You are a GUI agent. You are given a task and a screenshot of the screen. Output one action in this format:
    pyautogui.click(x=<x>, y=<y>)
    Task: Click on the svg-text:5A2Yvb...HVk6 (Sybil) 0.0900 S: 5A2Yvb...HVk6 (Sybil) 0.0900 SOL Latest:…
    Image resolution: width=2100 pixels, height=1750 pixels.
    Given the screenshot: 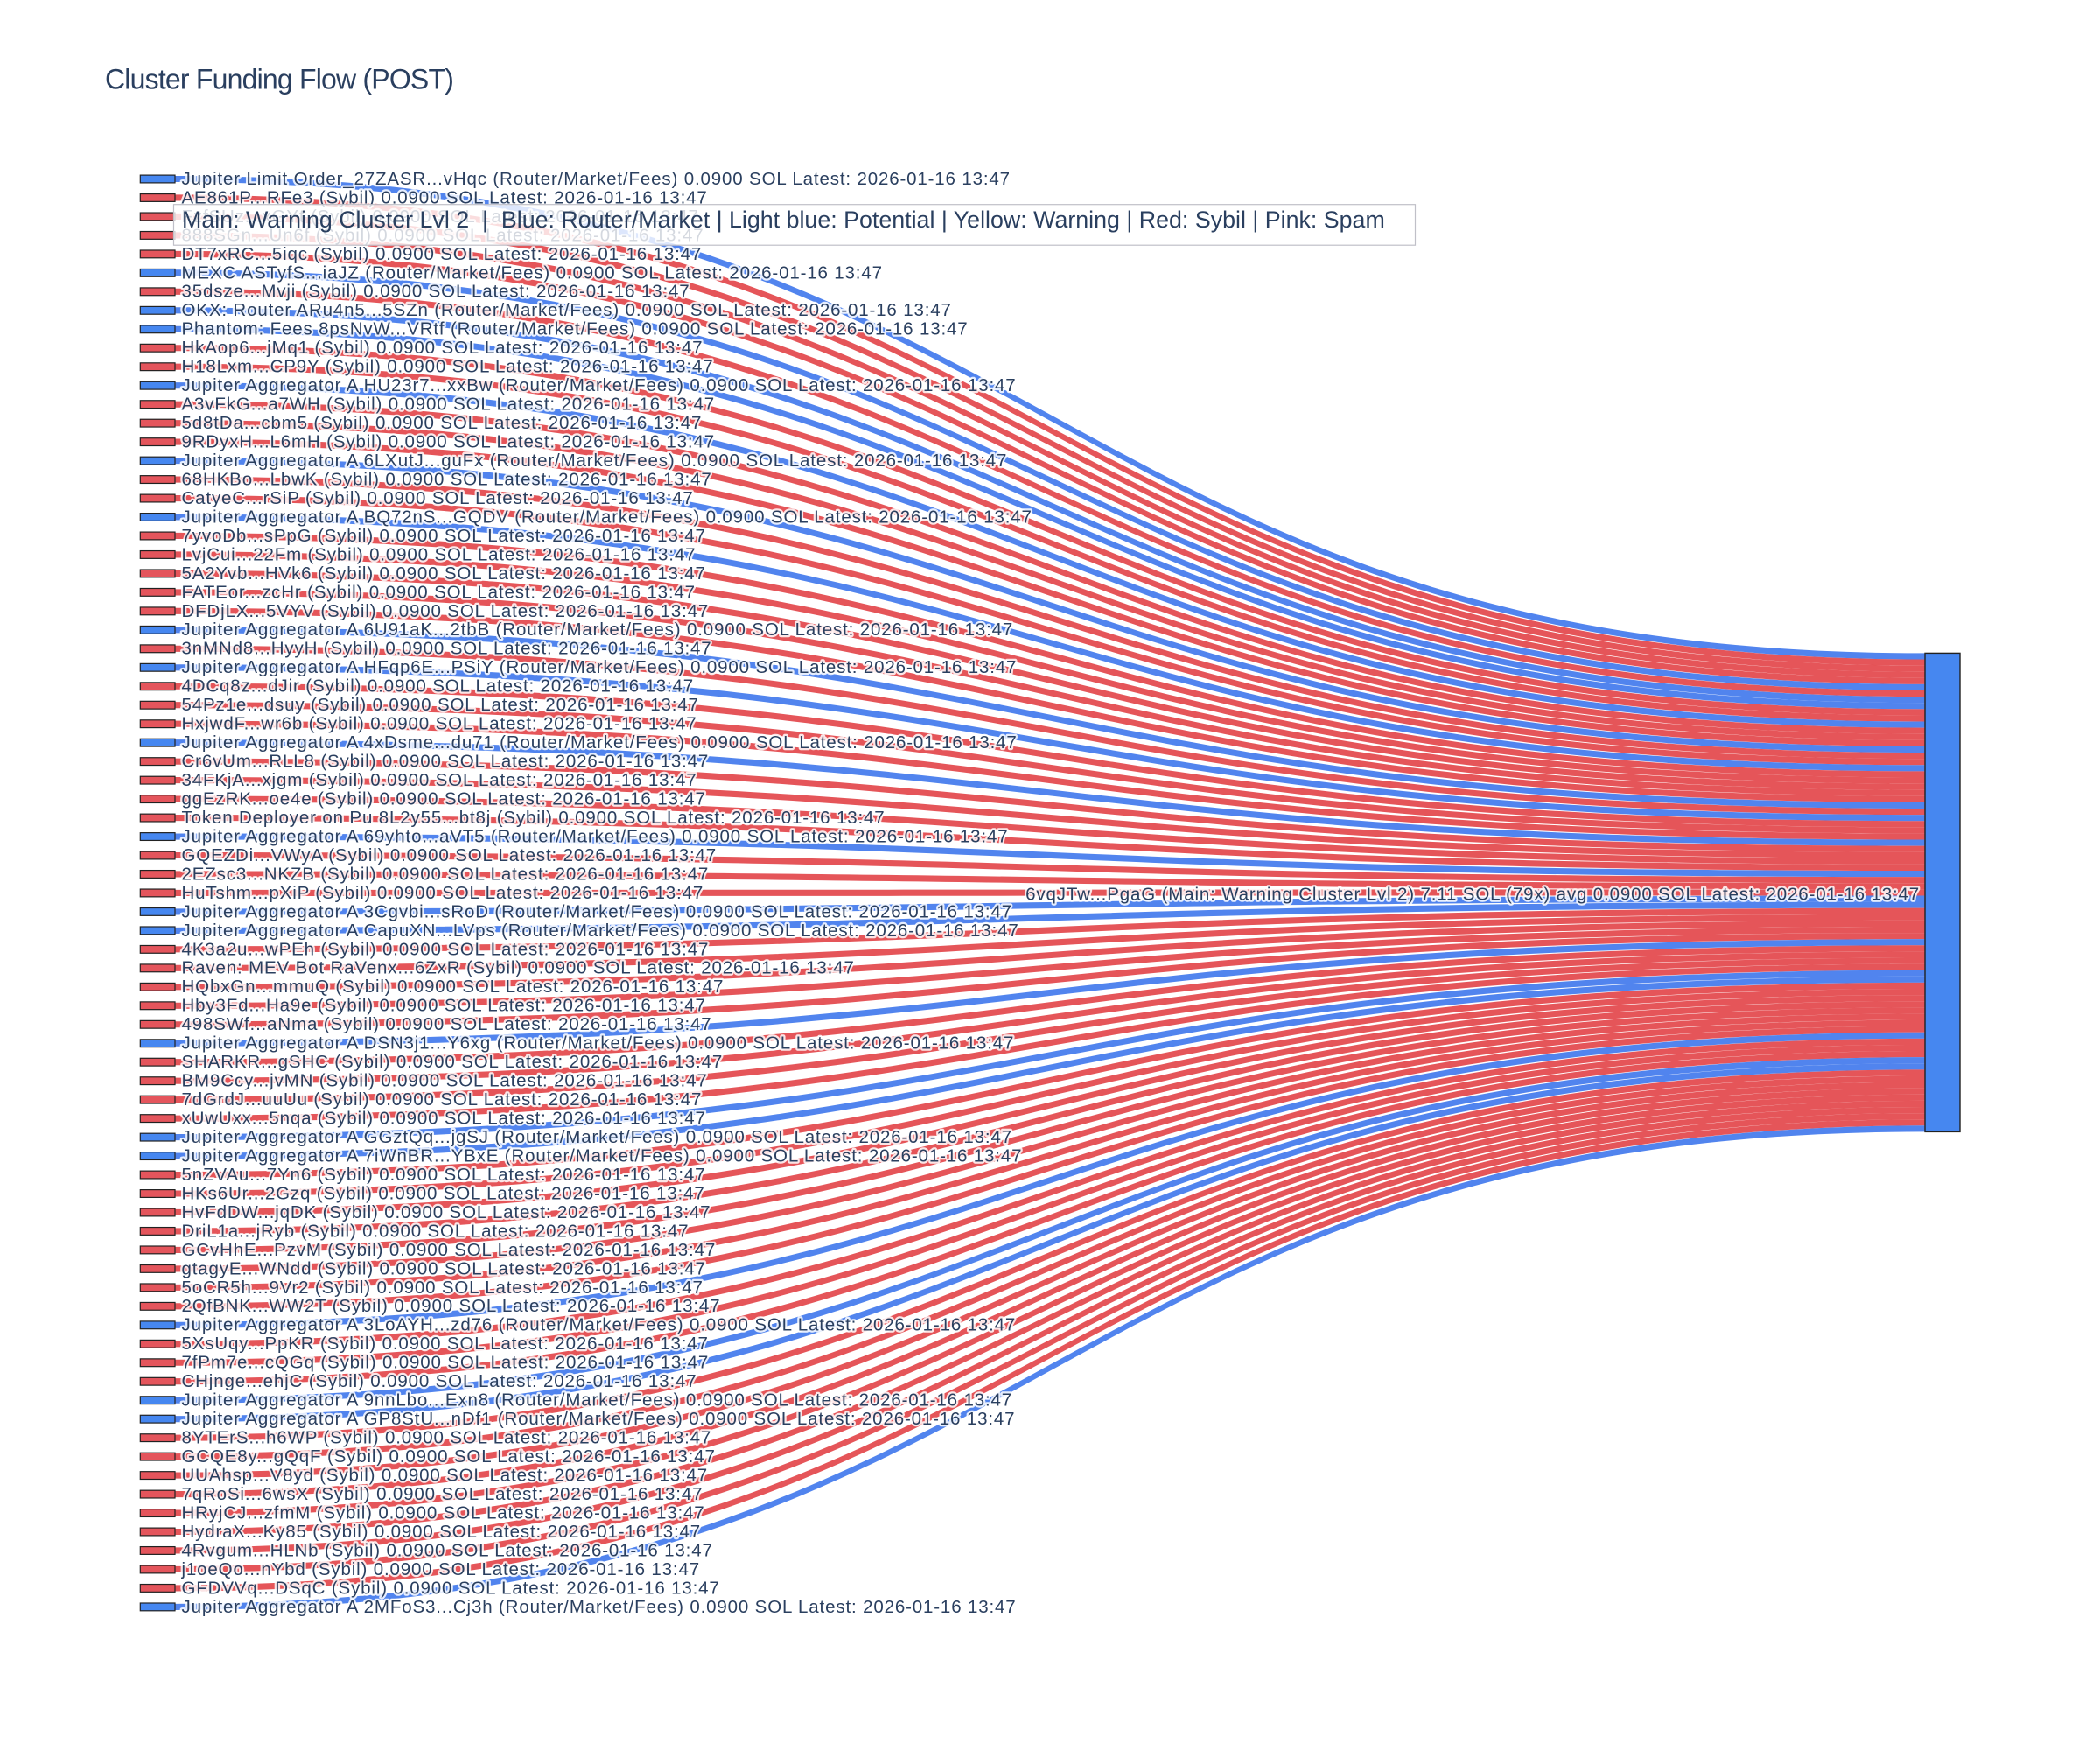 What is the action you would take?
    pyautogui.click(x=444, y=574)
    